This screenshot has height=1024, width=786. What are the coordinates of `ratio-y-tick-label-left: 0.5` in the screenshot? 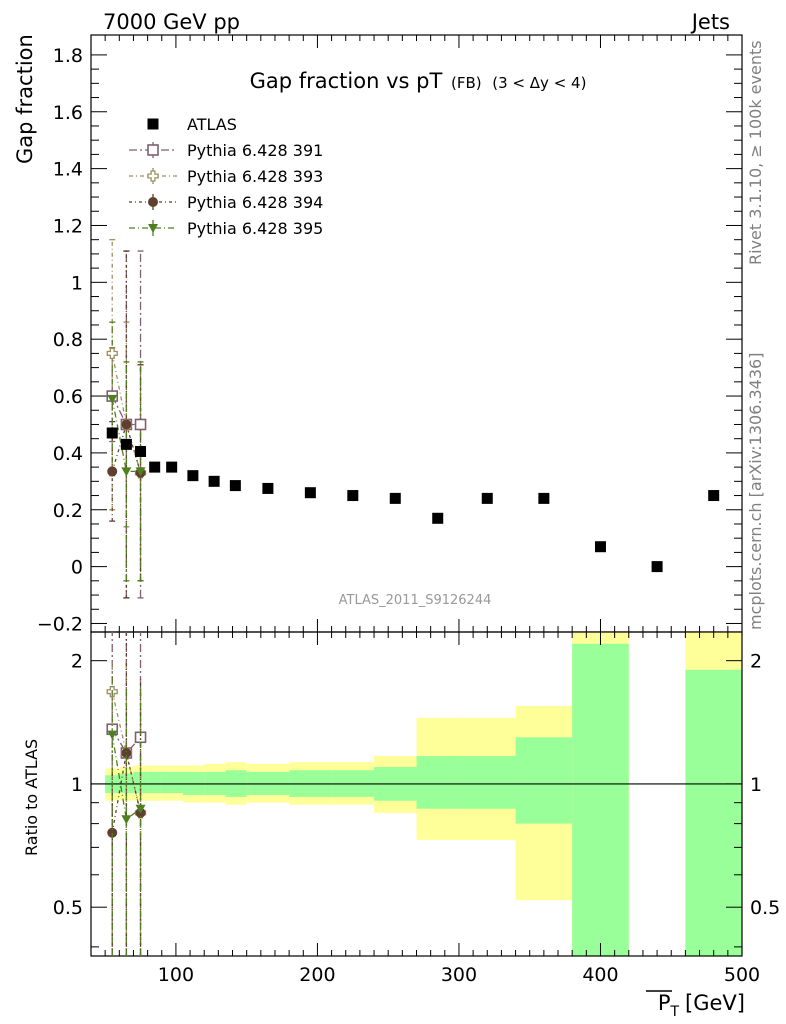 It's located at (68, 908).